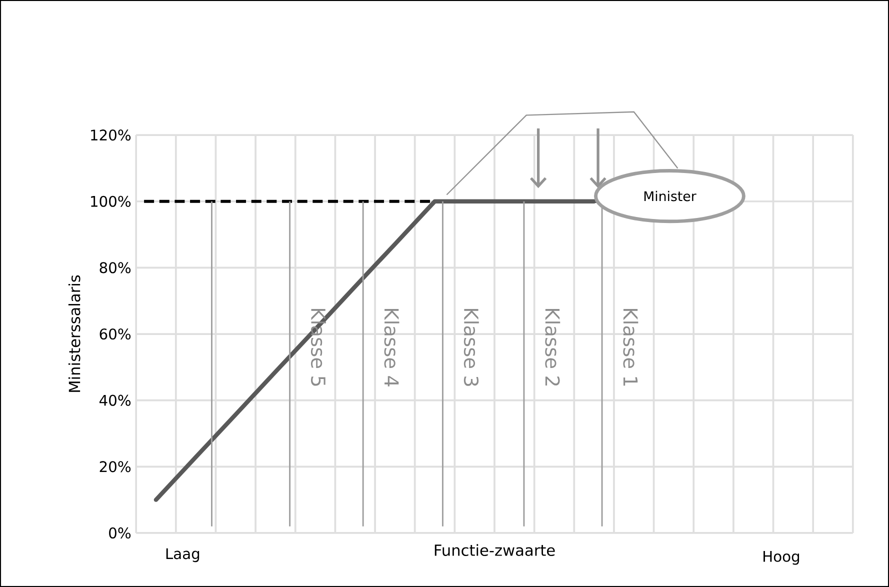  Describe the element at coordinates (120, 532) in the screenshot. I see `y-tick-label: 0%` at that location.